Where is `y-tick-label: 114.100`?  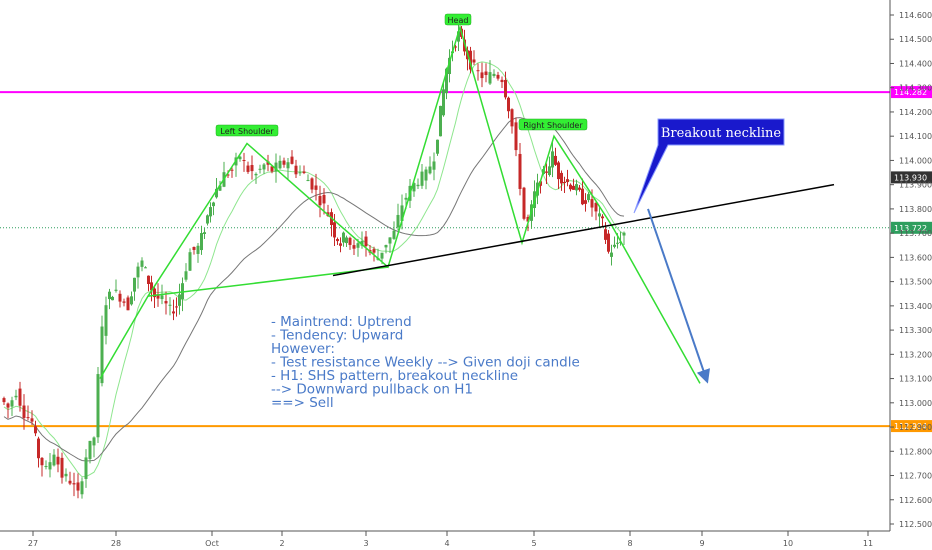
y-tick-label: 114.100 is located at coordinates (915, 136).